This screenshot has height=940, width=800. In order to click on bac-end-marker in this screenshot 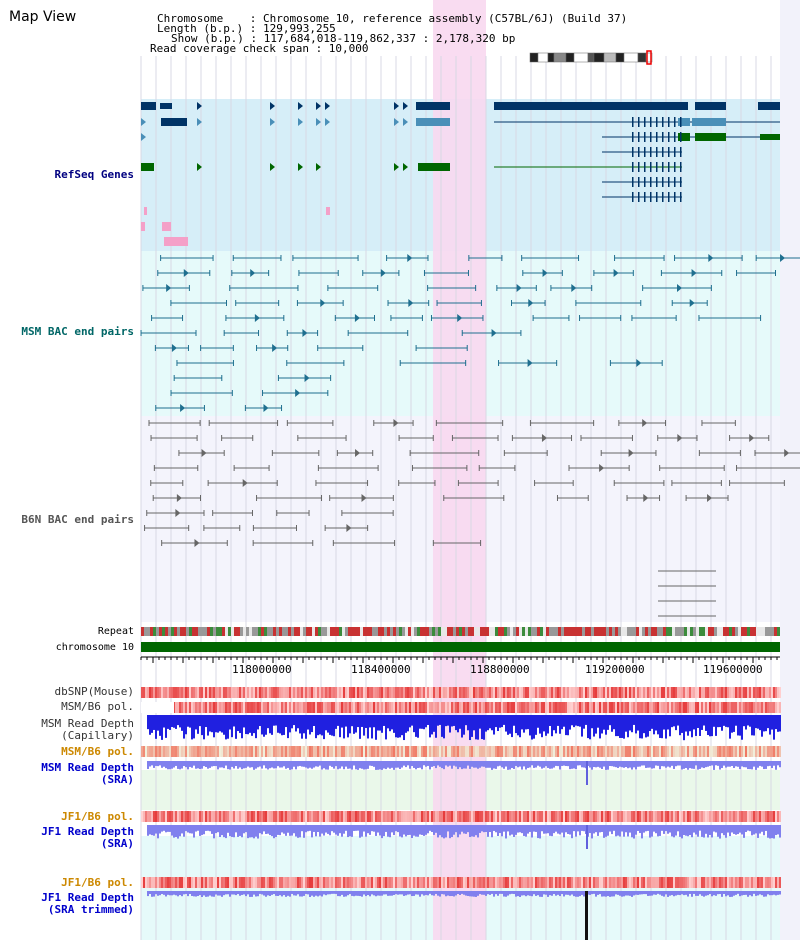, I will do `click(410, 258)`.